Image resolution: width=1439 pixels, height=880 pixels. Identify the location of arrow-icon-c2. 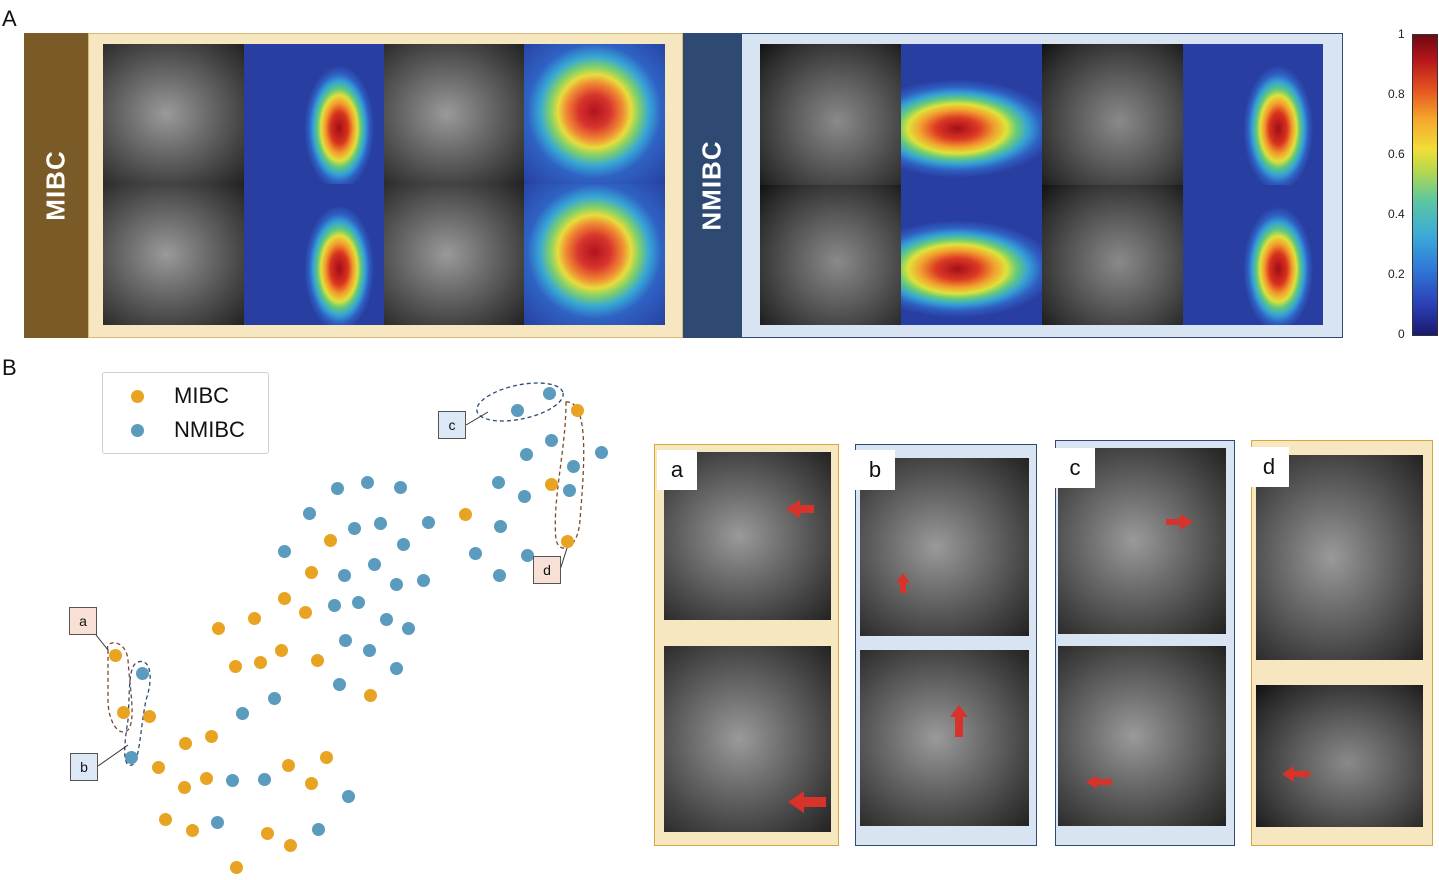
(1099, 782).